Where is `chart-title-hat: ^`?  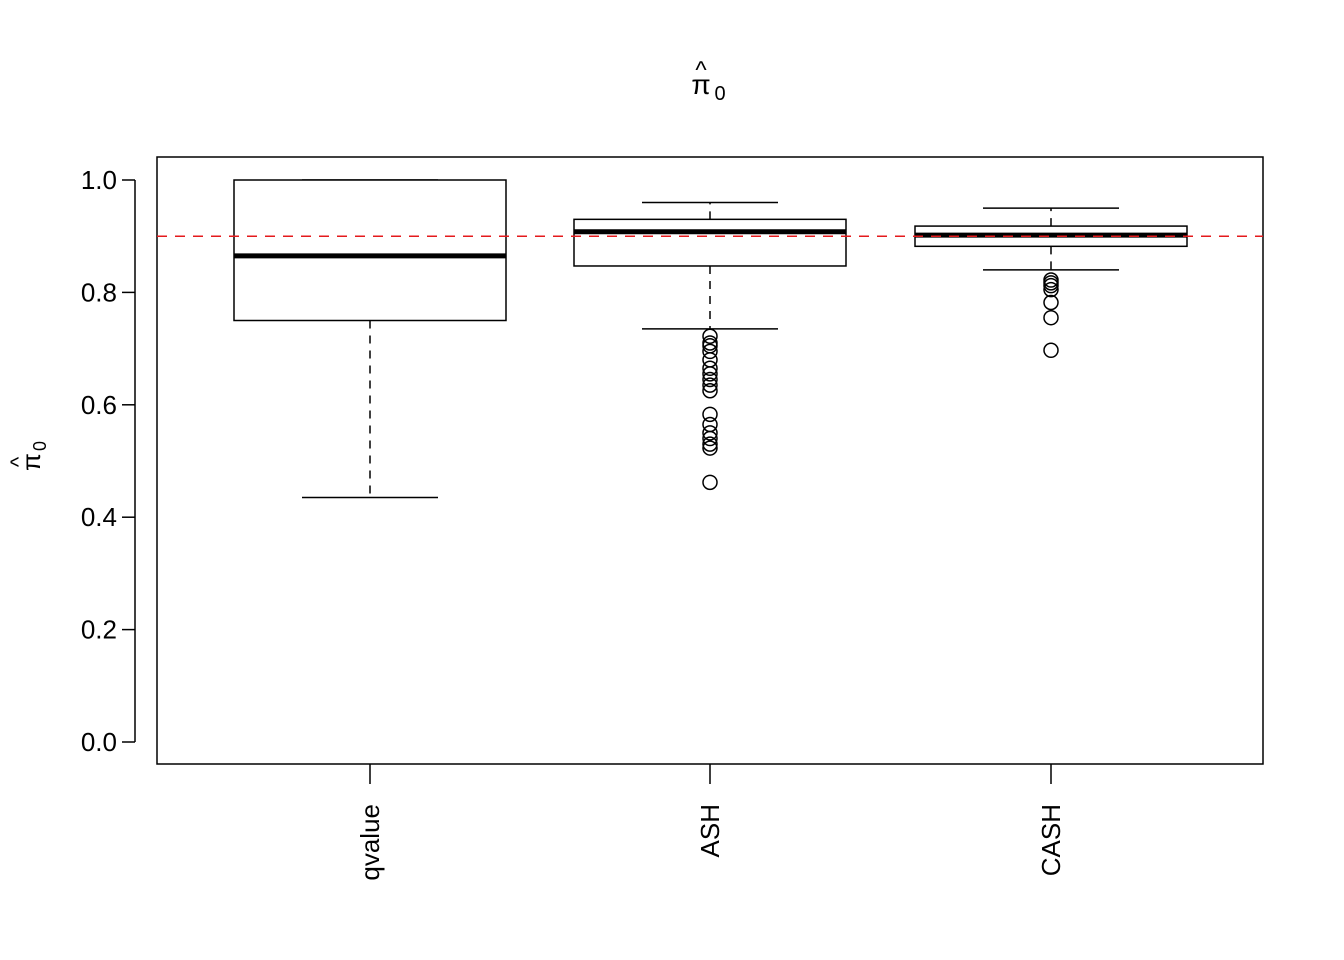
chart-title-hat: ^ is located at coordinates (701, 70).